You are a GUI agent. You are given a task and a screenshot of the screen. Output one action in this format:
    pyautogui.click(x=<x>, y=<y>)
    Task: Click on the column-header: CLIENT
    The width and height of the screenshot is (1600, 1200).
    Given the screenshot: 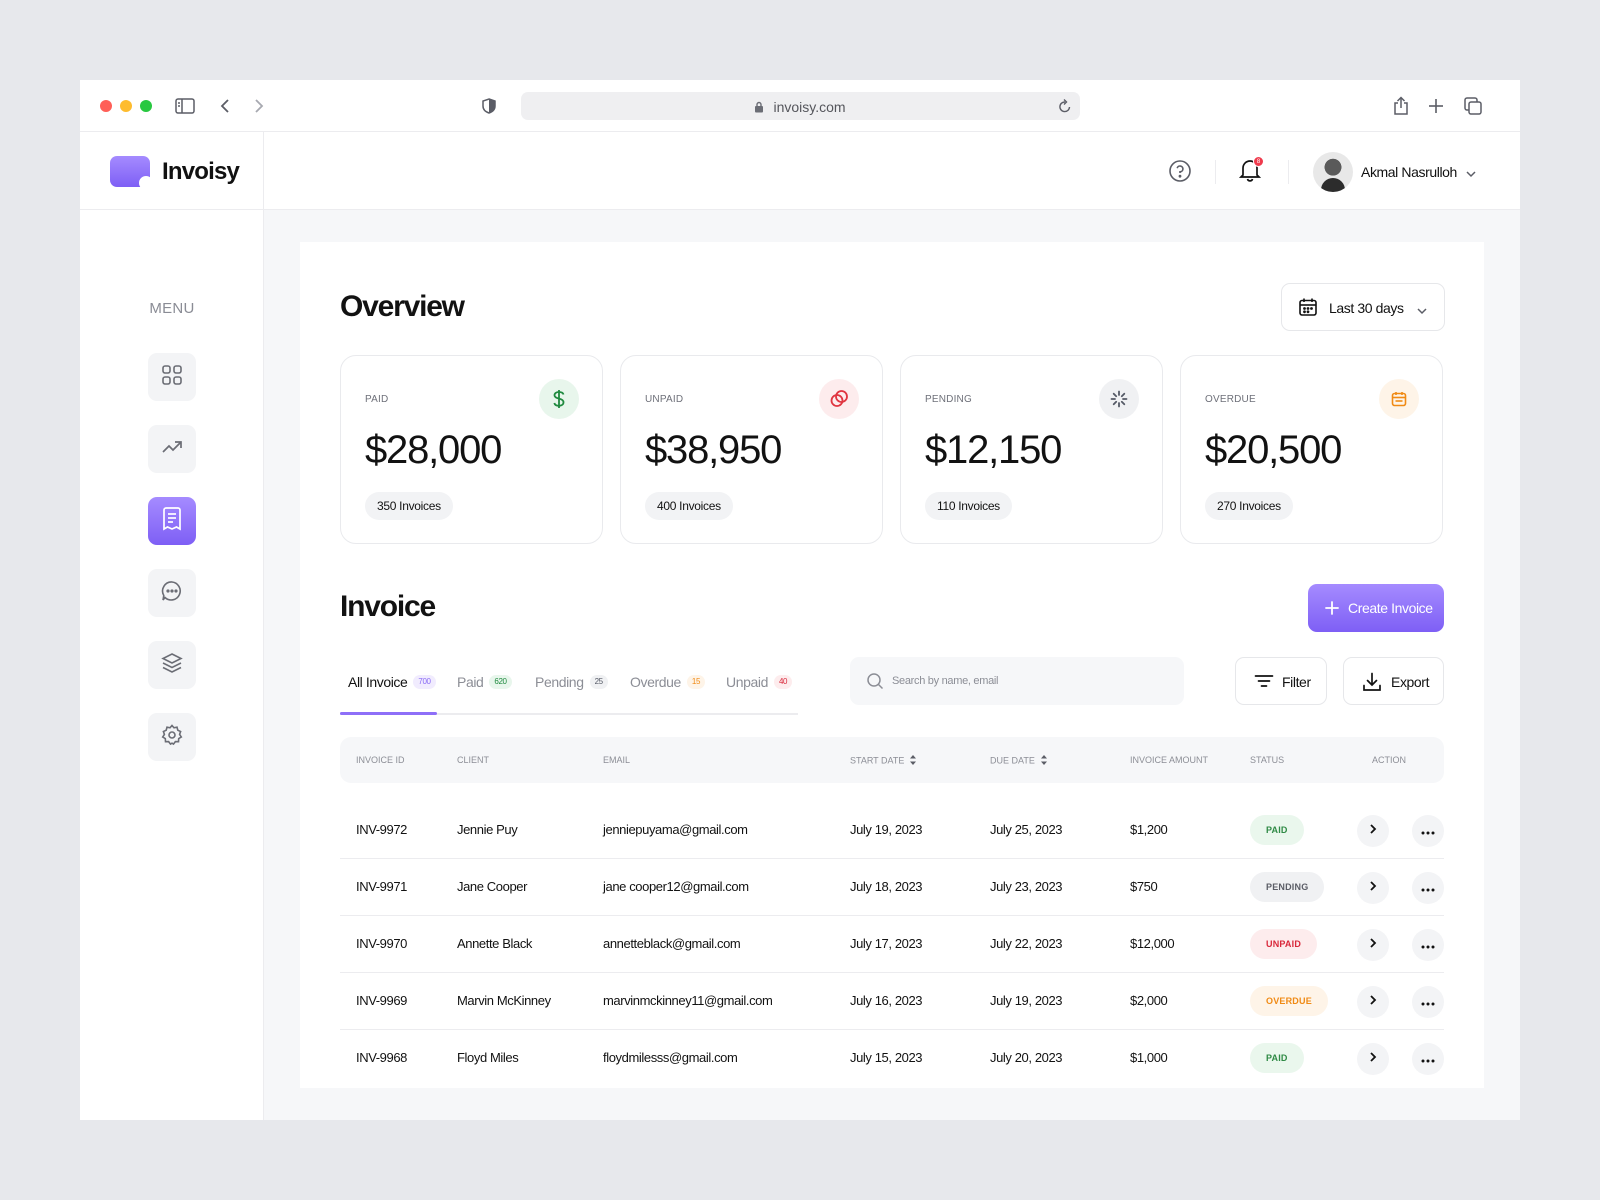 What is the action you would take?
    pyautogui.click(x=473, y=760)
    